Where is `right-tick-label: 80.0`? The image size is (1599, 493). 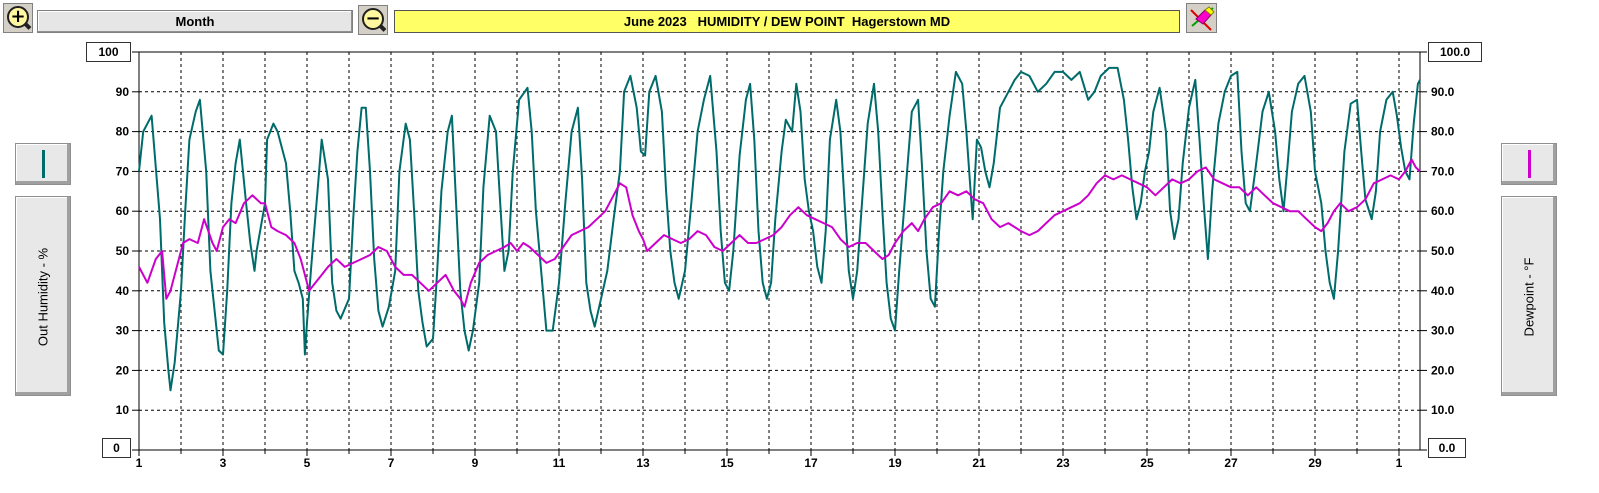 right-tick-label: 80.0 is located at coordinates (1443, 132).